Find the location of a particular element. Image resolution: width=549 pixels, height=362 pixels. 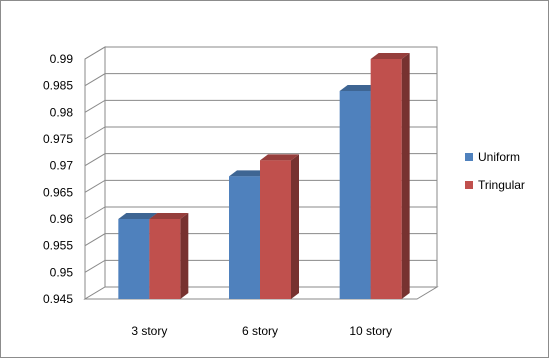

y-tick-label: 0.95 is located at coordinates (62, 272).